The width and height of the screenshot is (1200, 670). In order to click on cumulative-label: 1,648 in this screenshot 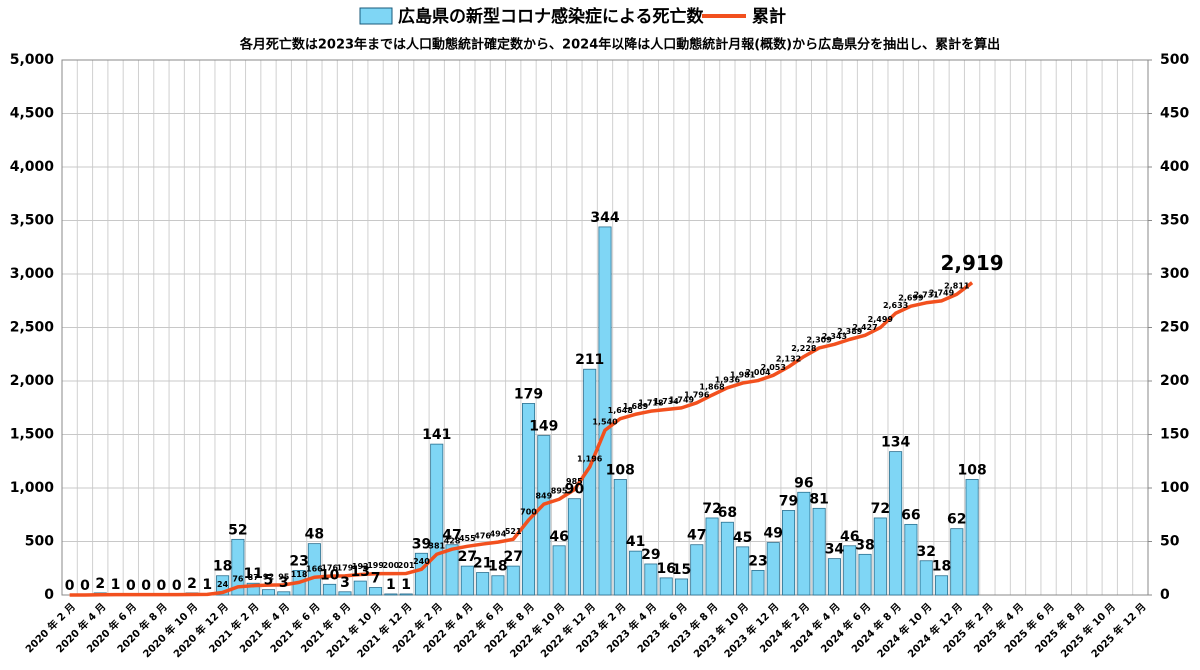, I will do `click(621, 410)`.